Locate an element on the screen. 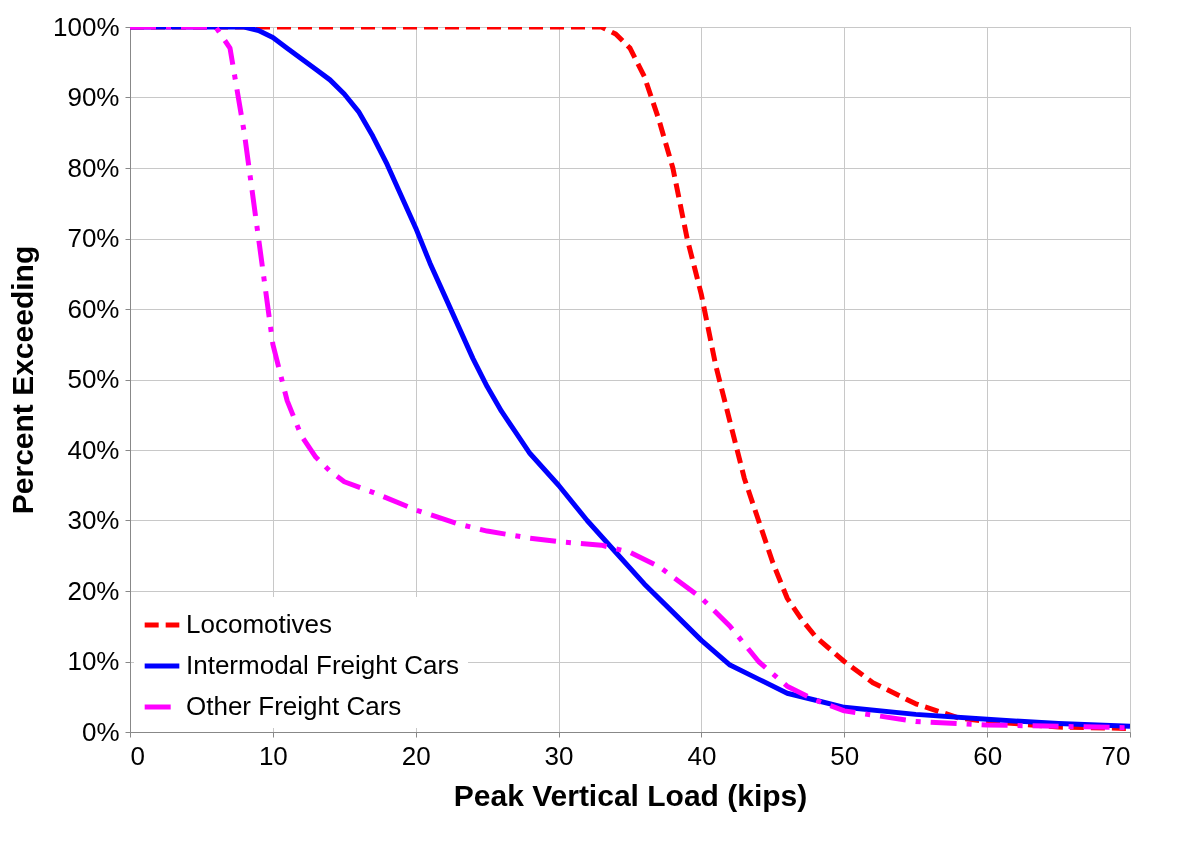 This screenshot has width=1191, height=855. y-tick-label: 60% is located at coordinates (93, 308).